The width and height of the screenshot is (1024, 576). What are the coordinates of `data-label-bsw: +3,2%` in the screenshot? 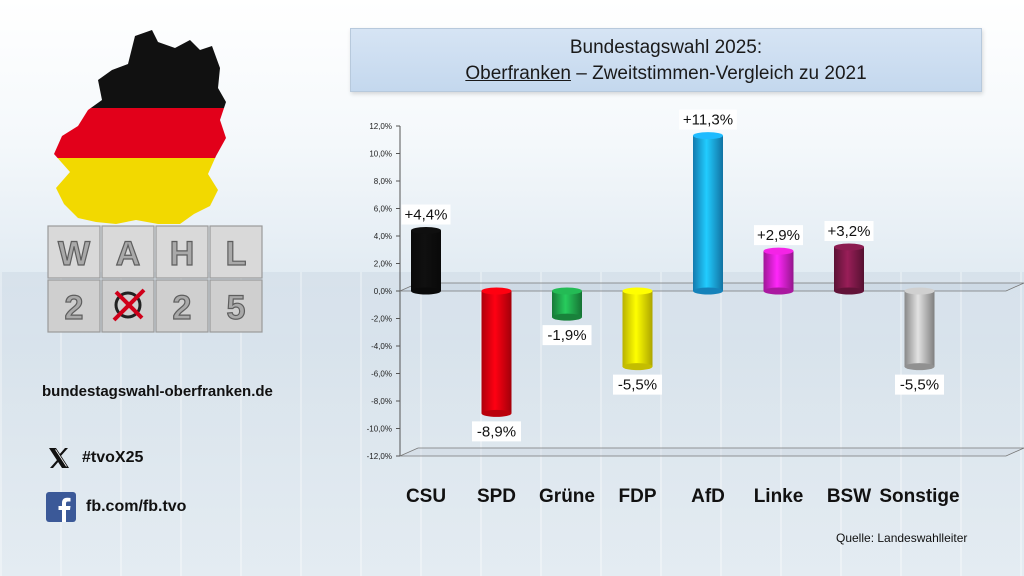 It's located at (849, 231).